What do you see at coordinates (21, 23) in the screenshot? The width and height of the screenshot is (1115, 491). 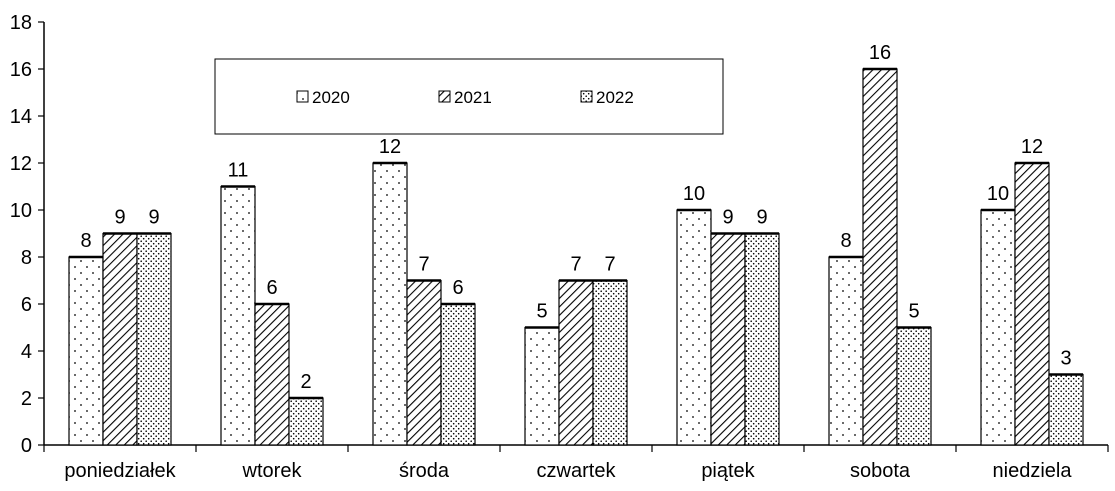 I see `y-tick-label: 18` at bounding box center [21, 23].